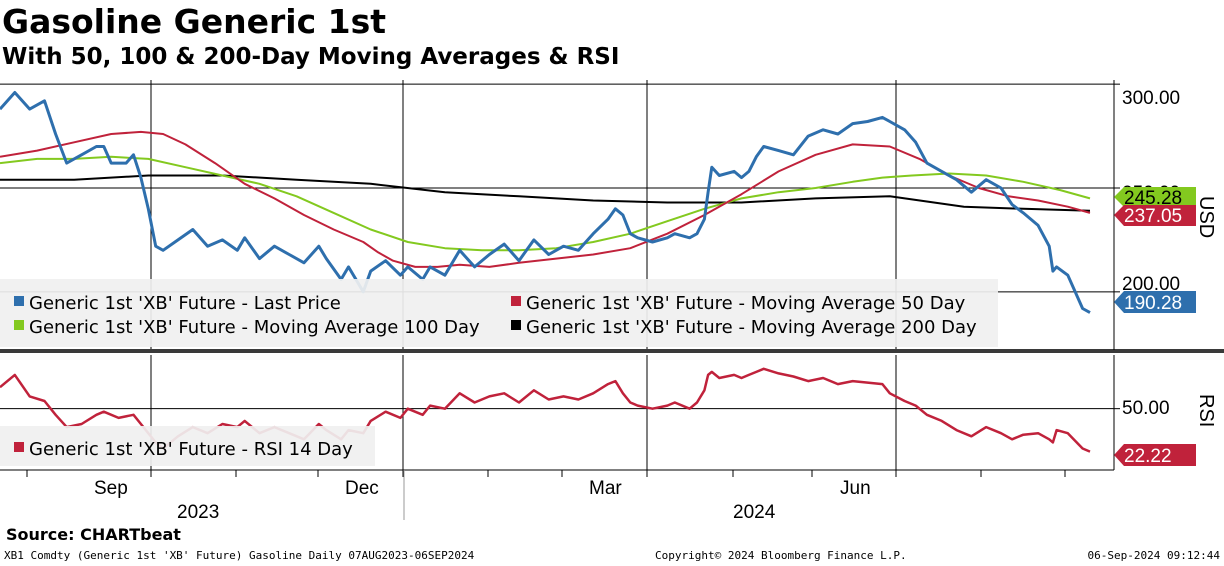 The width and height of the screenshot is (1224, 566). What do you see at coordinates (1153, 555) in the screenshot?
I see `footer-timestamp: 06-Sep-2024 09:12:44` at bounding box center [1153, 555].